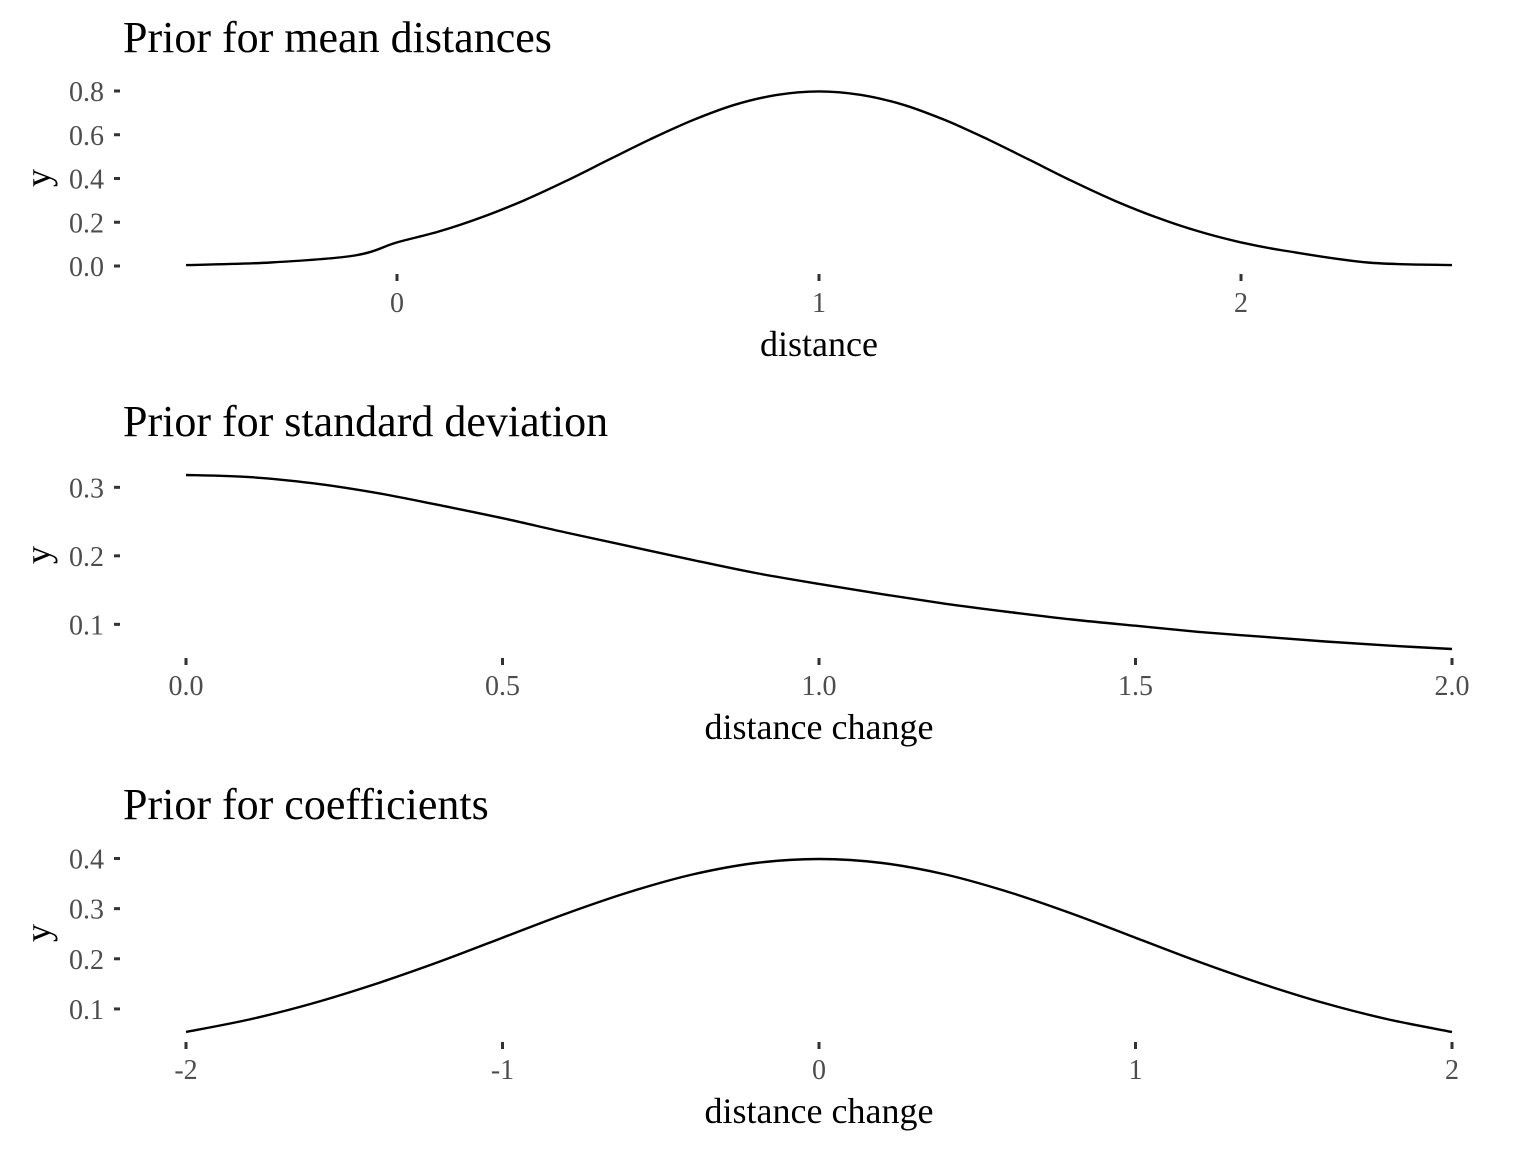 The image size is (1536, 1152). What do you see at coordinates (1452, 686) in the screenshot?
I see `x-tick-label: 2.0` at bounding box center [1452, 686].